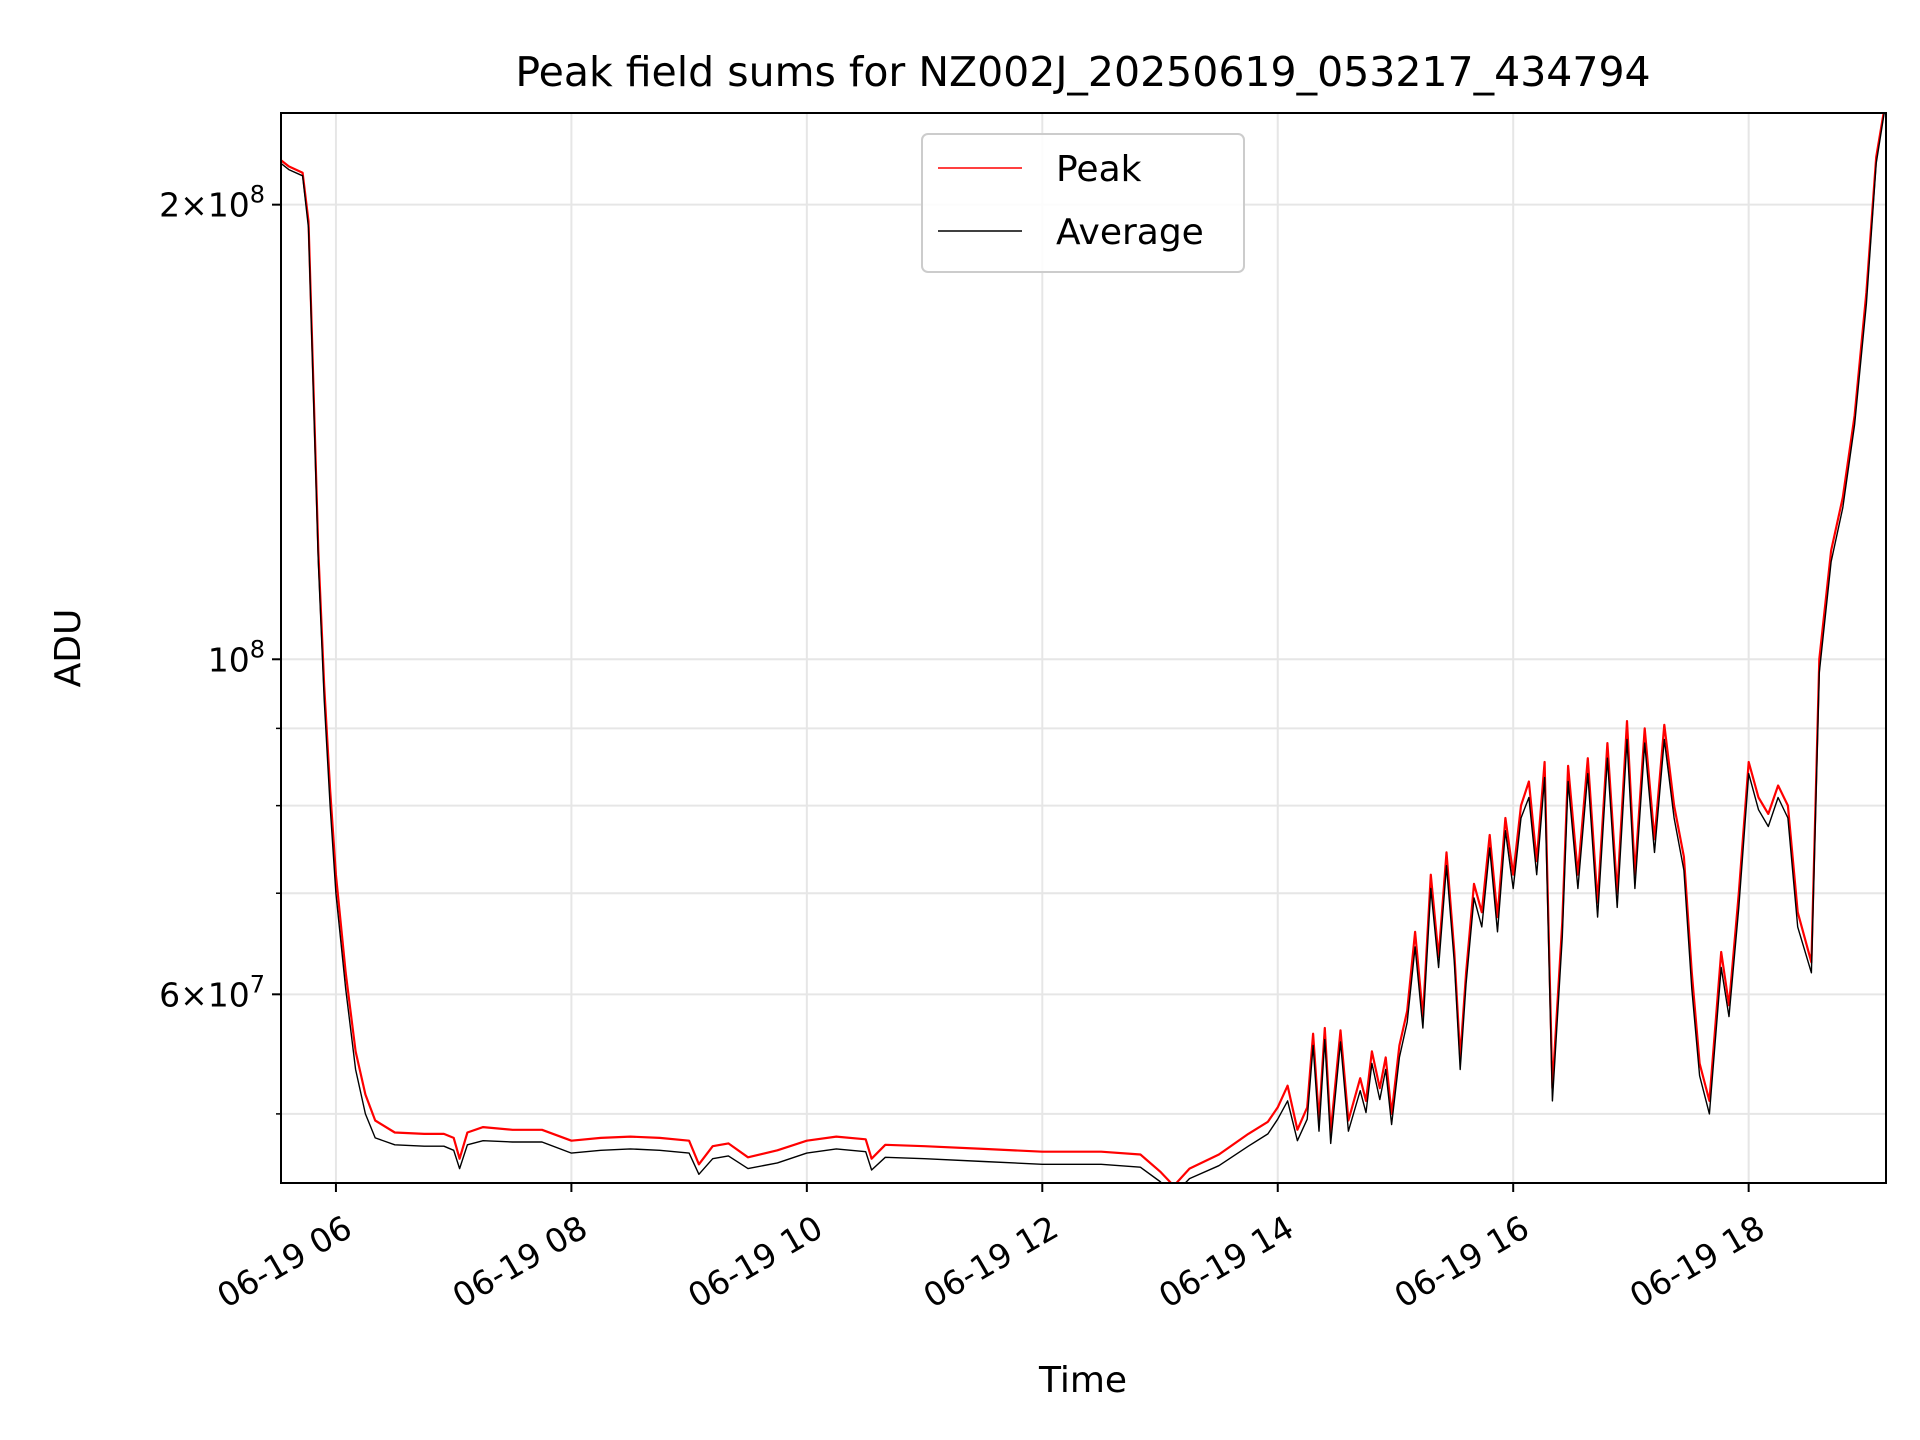  What do you see at coordinates (1082, 1380) in the screenshot?
I see `x-axis-label: Time` at bounding box center [1082, 1380].